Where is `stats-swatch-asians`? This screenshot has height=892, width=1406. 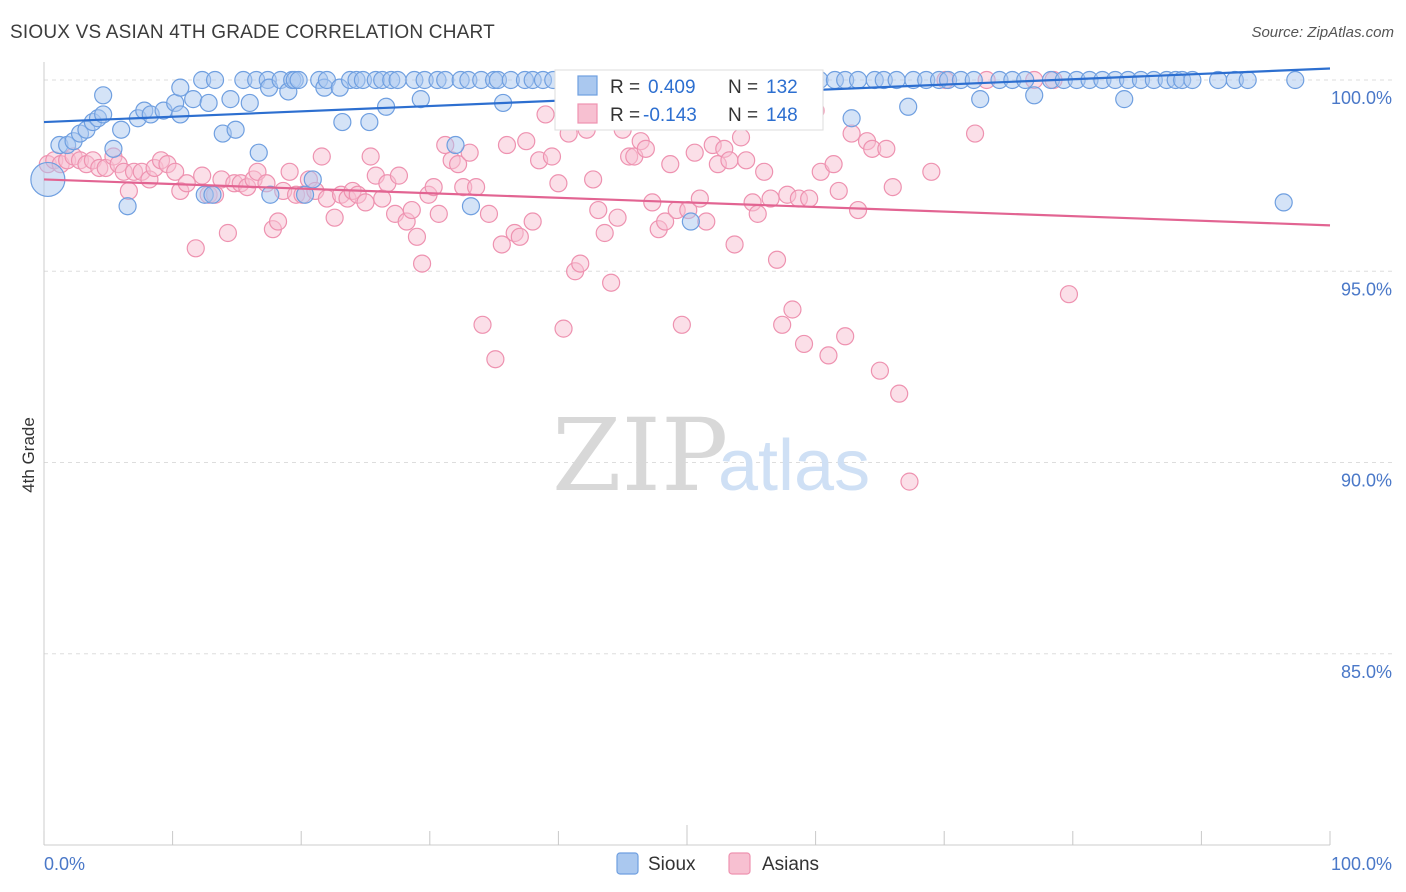 stats-swatch-asians is located at coordinates (587, 113).